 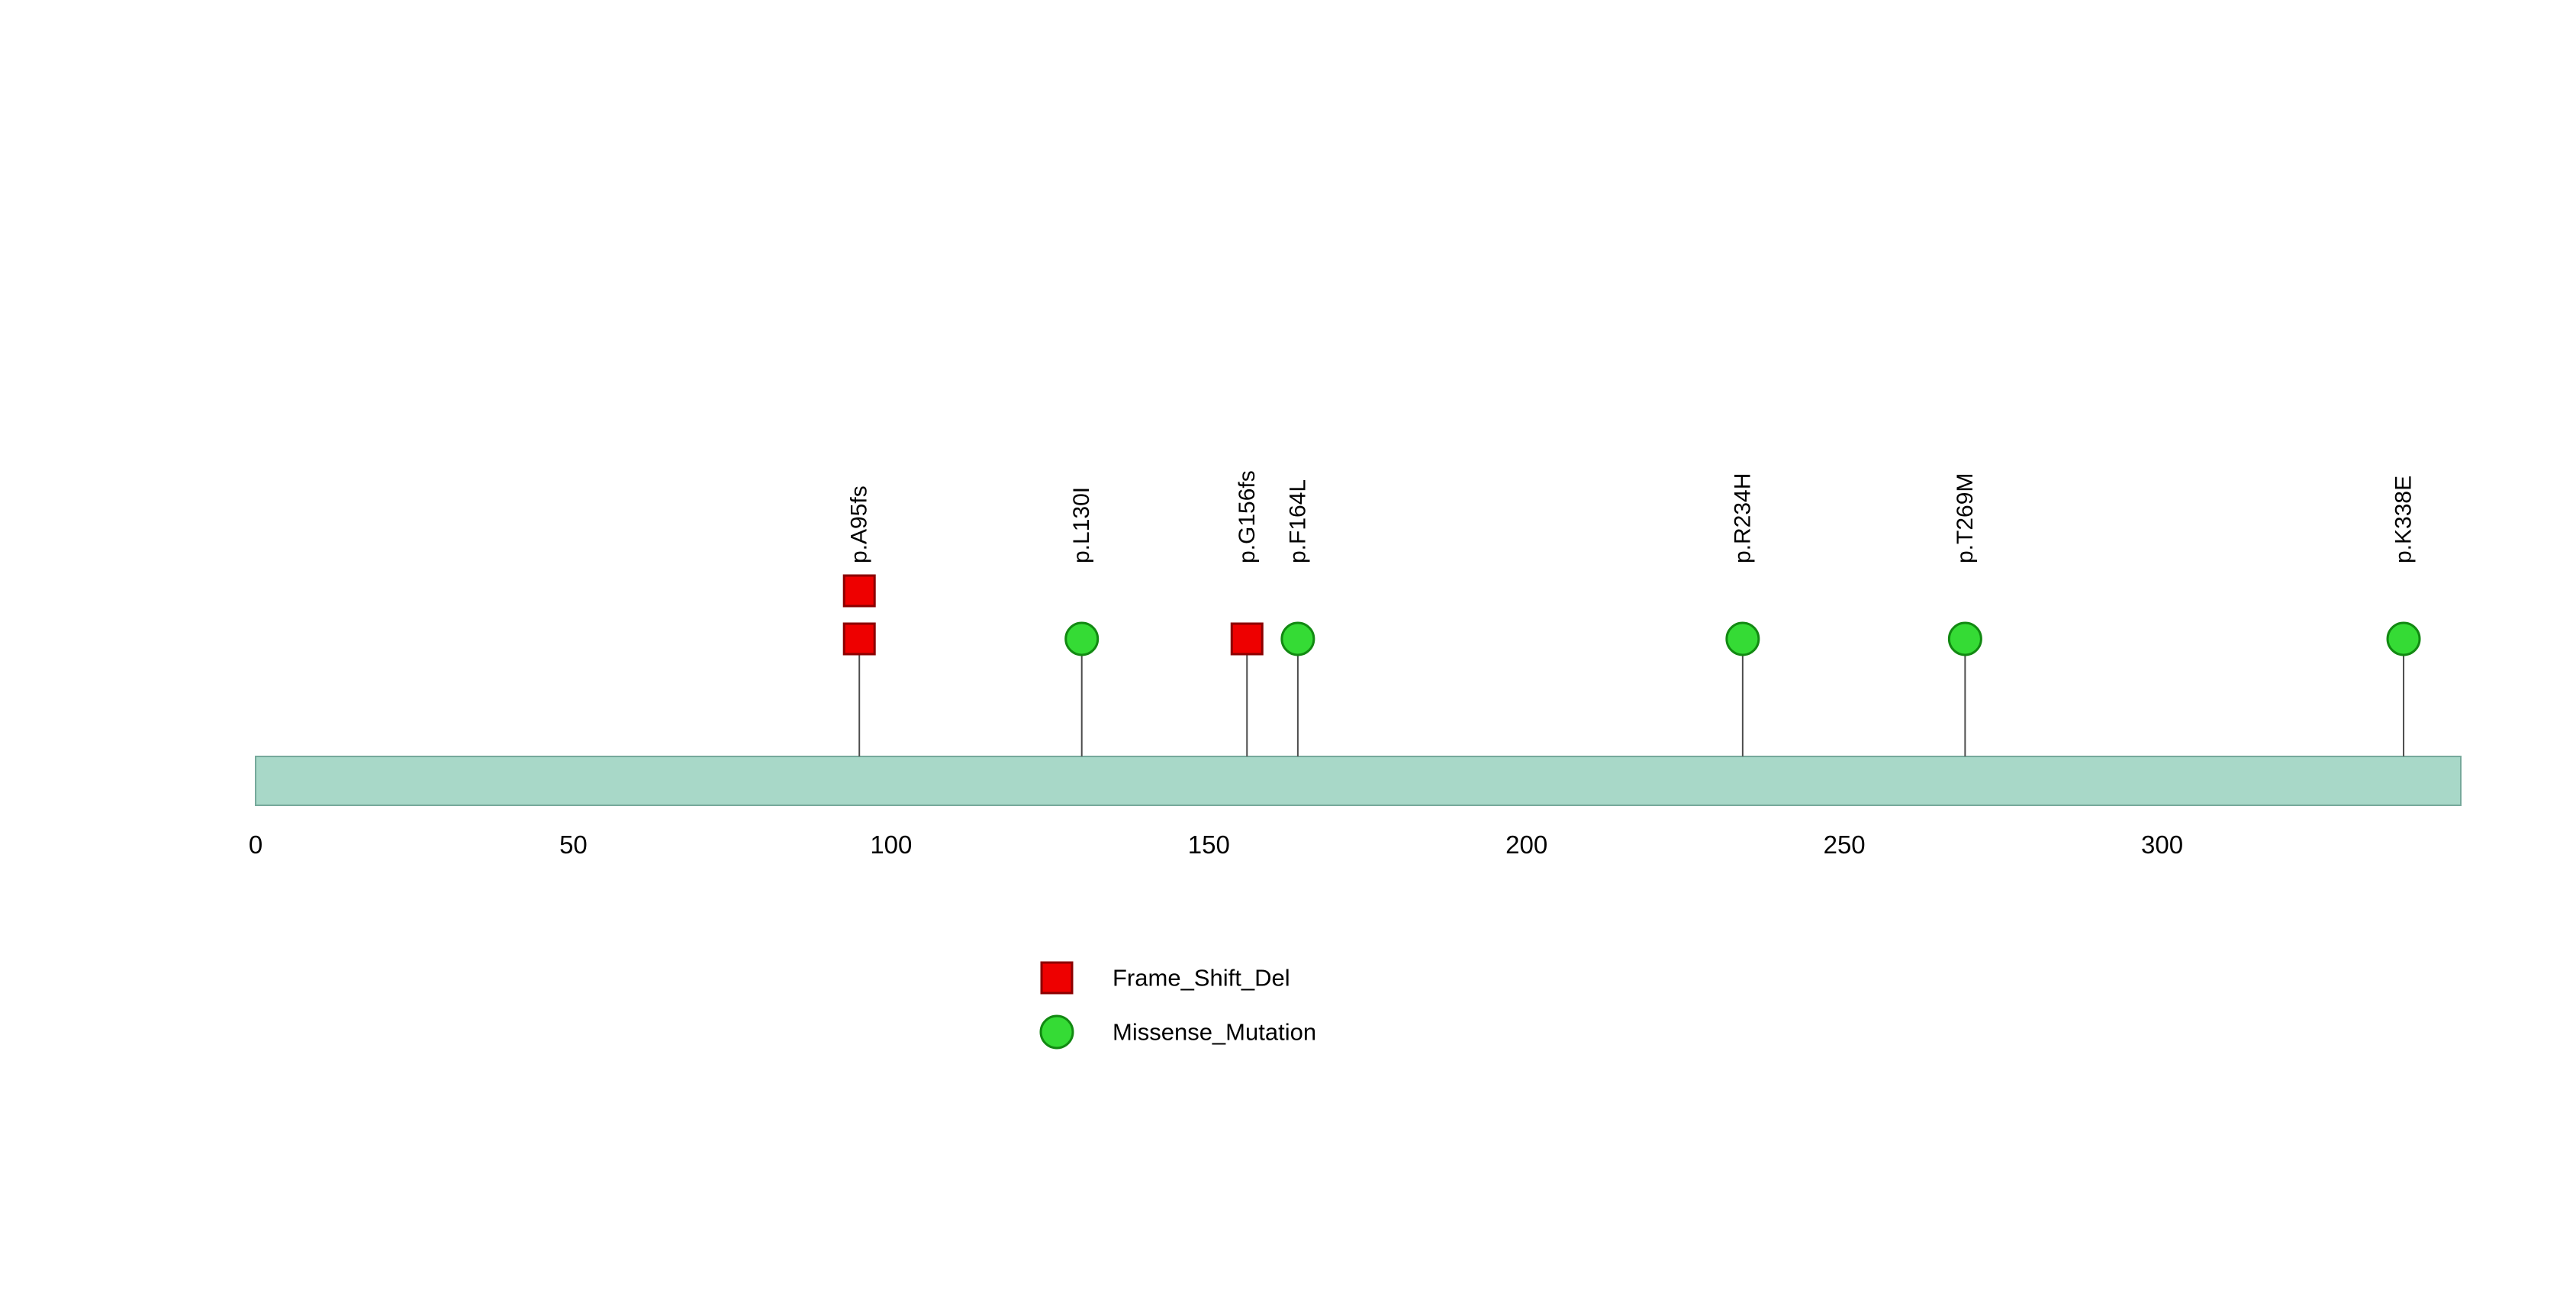 I want to click on protein-body-bar, so click(x=1358, y=781).